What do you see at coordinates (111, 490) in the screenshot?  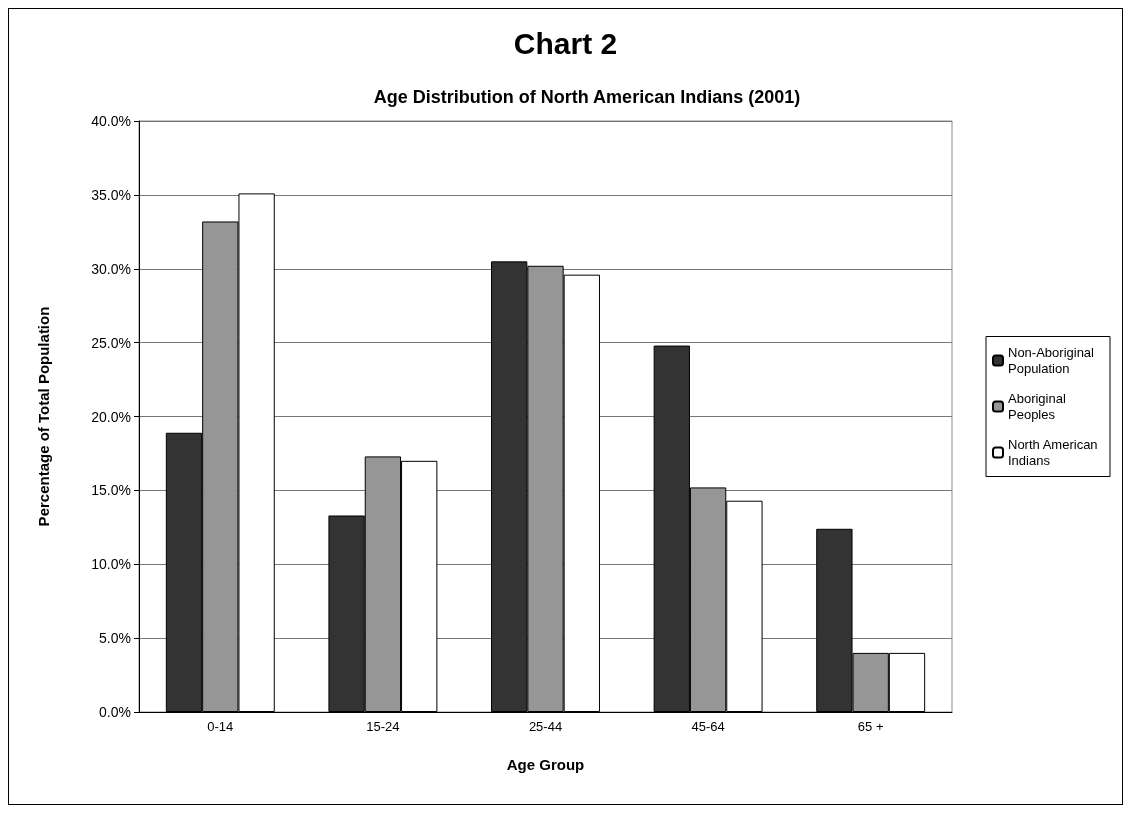 I see `y-tick-label: 15.0%` at bounding box center [111, 490].